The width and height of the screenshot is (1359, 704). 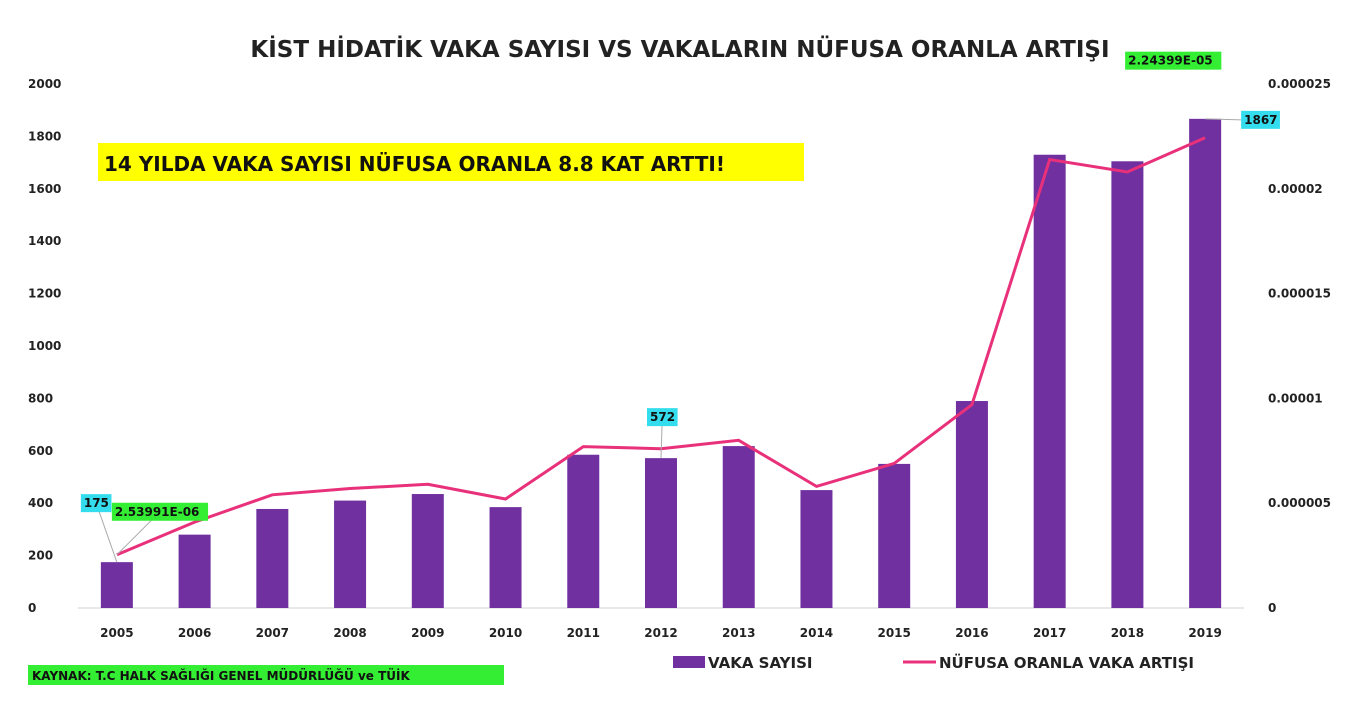 I want to click on x-tick-label: 2014, so click(x=816, y=633).